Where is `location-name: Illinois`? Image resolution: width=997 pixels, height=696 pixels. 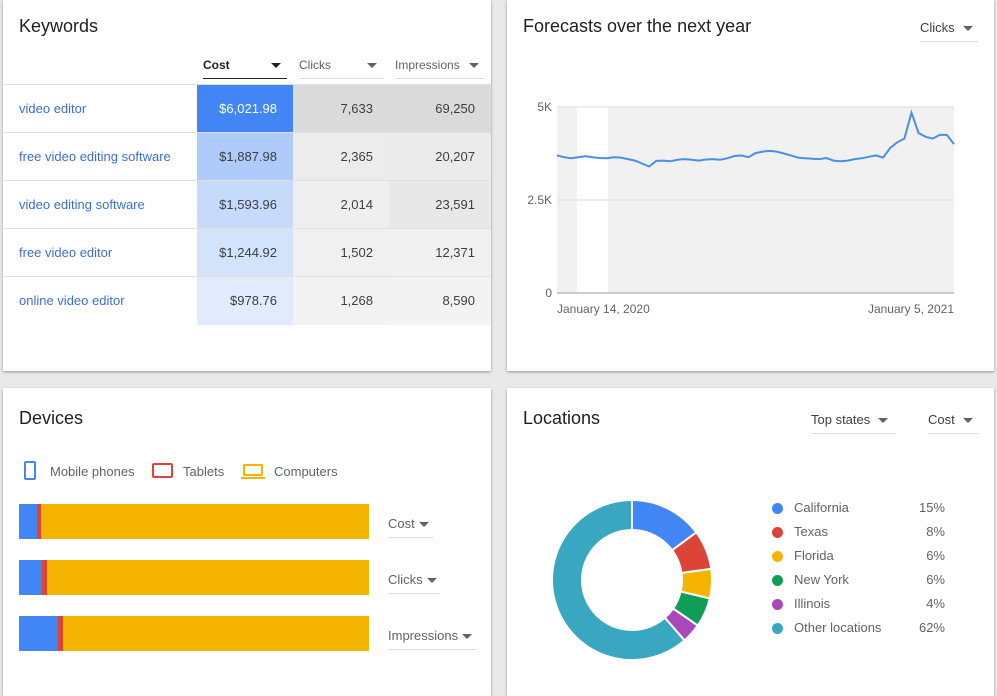 location-name: Illinois is located at coordinates (812, 603).